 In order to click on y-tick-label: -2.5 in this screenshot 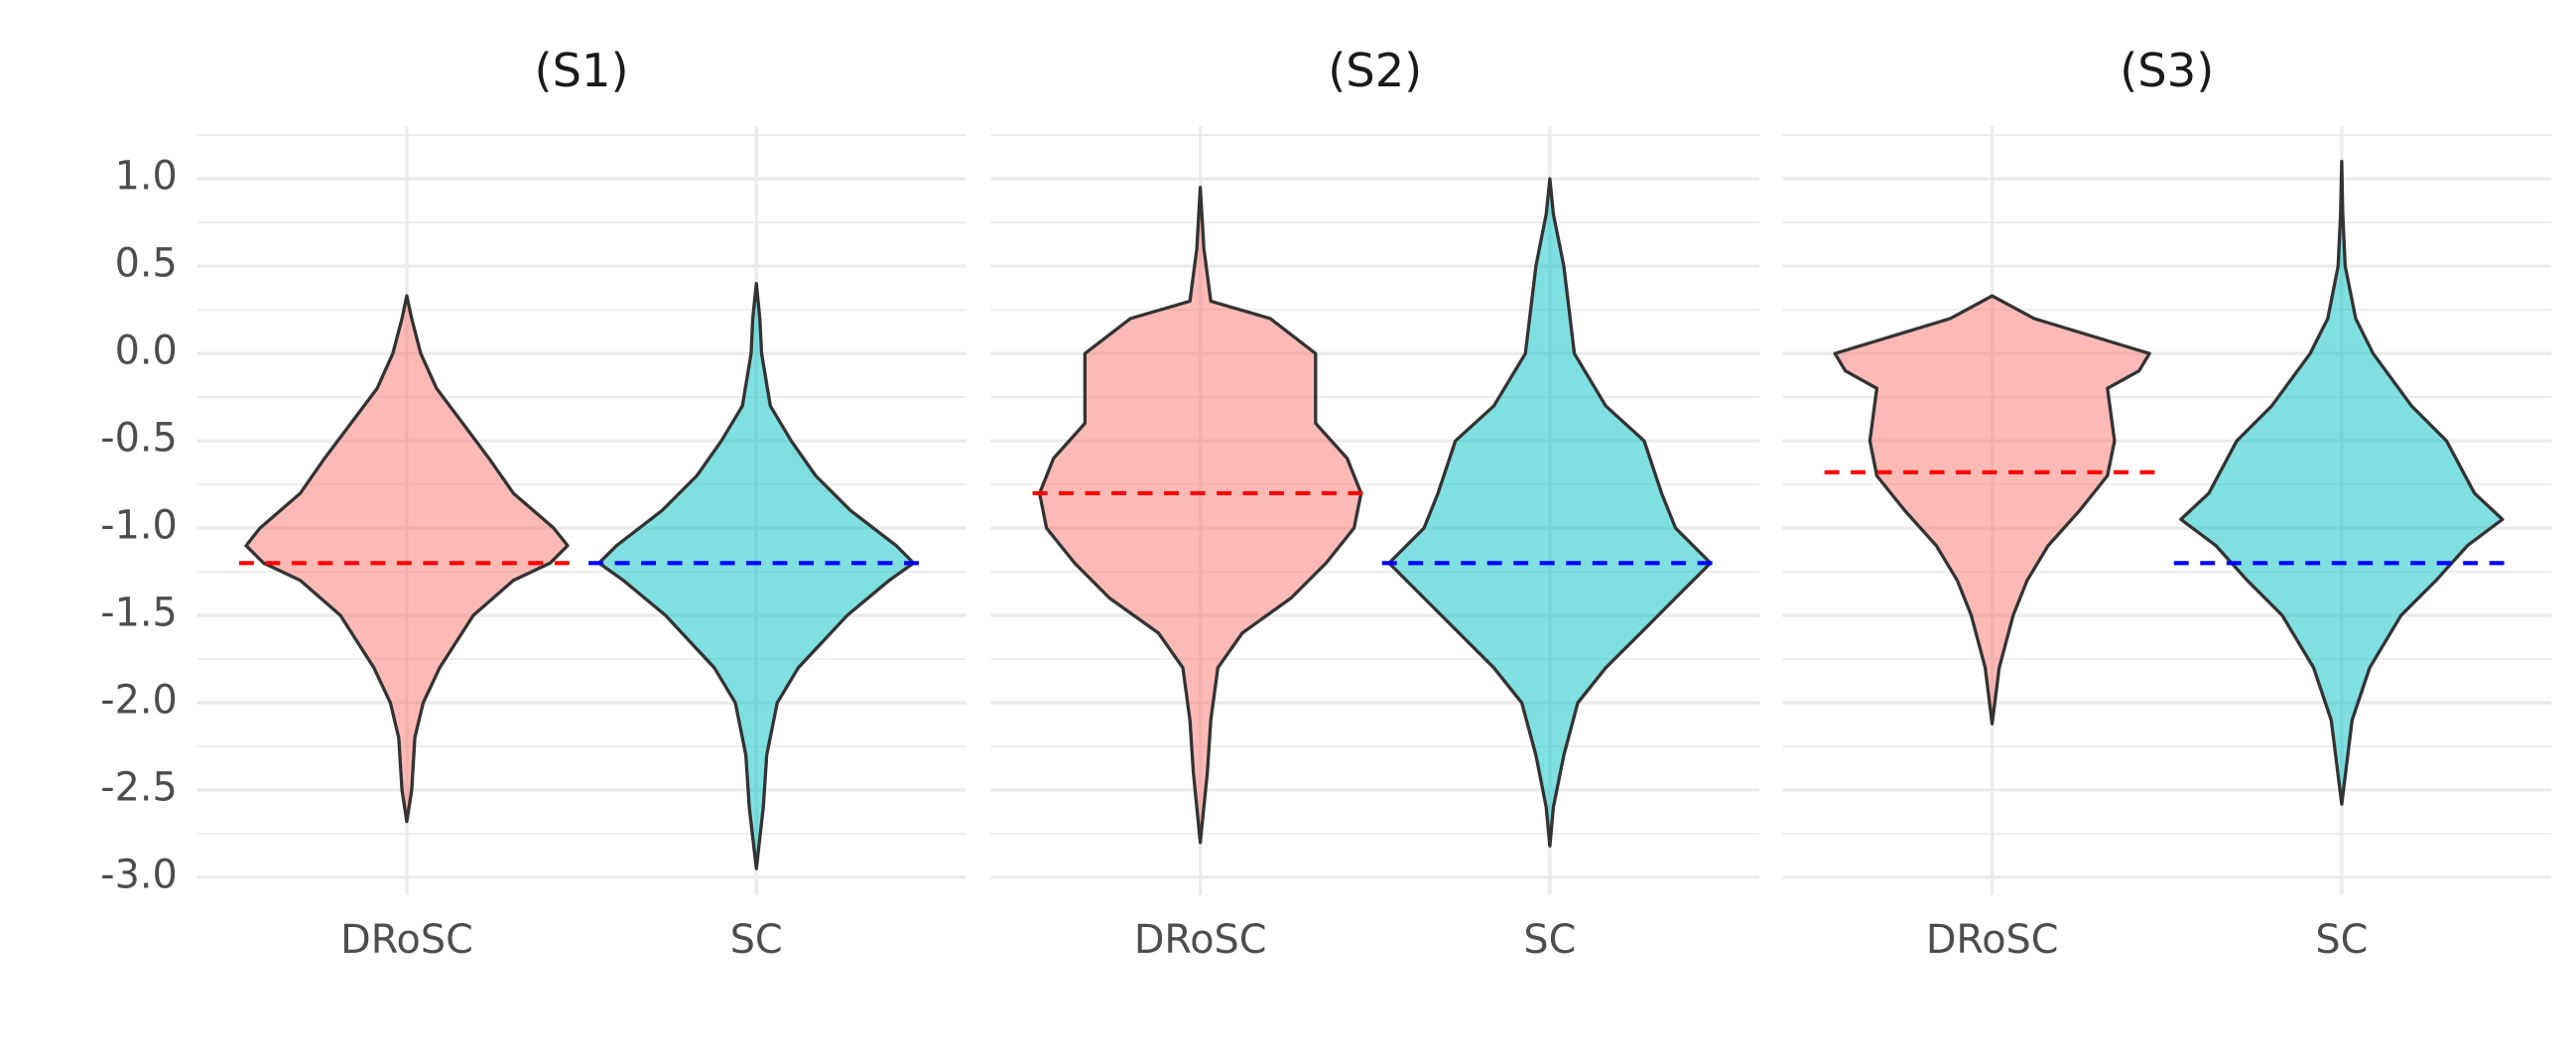, I will do `click(139, 788)`.